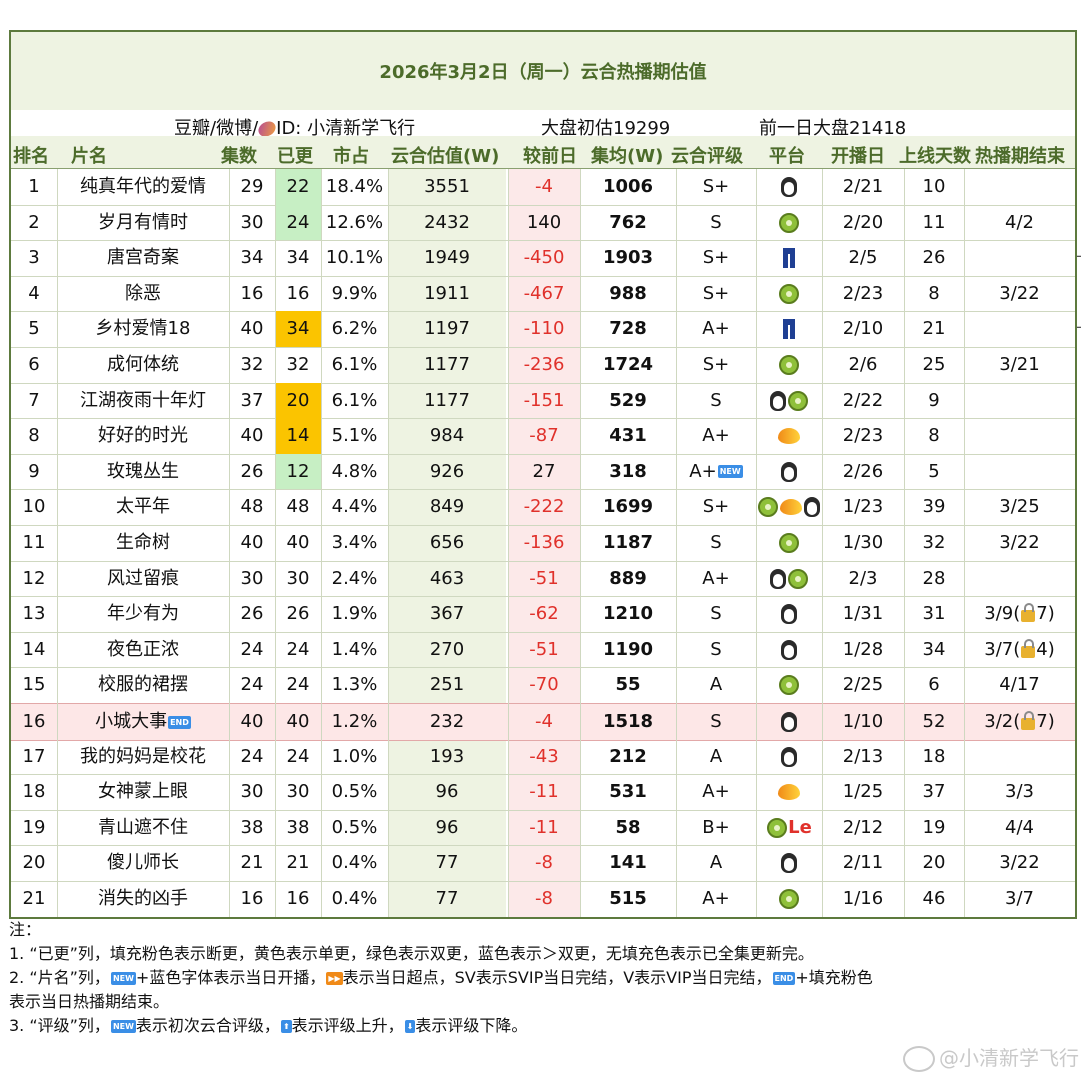 The width and height of the screenshot is (1089, 1080). I want to click on cell-delta: 140, so click(544, 222).